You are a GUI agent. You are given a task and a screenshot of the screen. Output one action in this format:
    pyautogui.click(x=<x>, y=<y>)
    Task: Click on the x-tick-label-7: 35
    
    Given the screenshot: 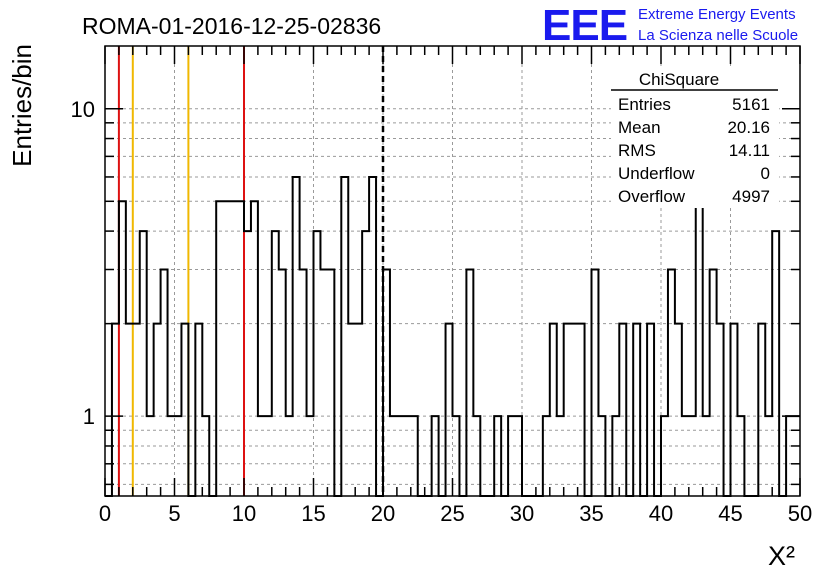 What is the action you would take?
    pyautogui.click(x=591, y=513)
    